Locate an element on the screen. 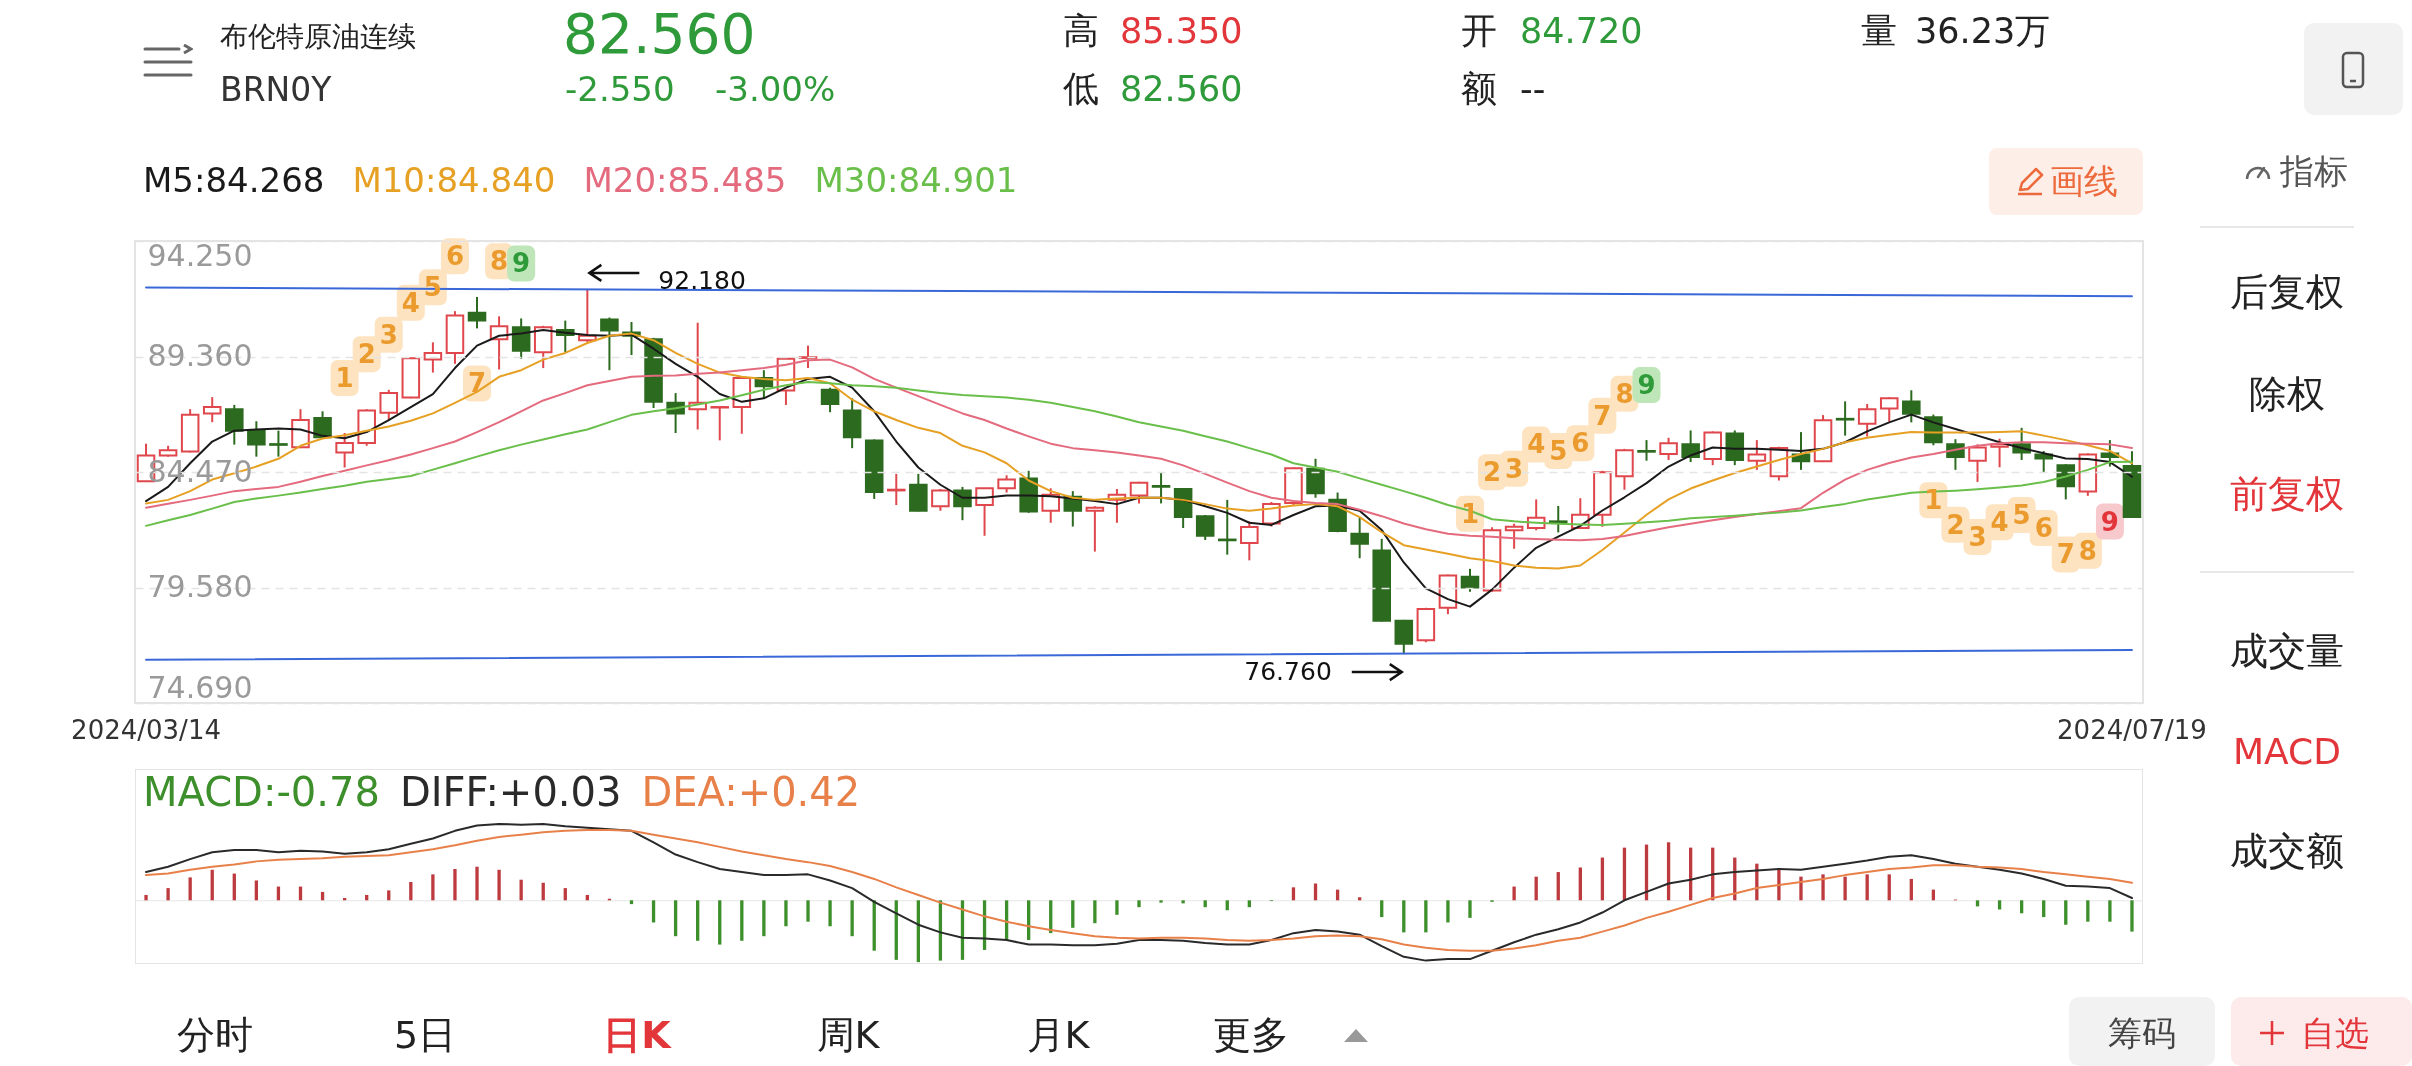  text: 84.720 is located at coordinates (1581, 30).